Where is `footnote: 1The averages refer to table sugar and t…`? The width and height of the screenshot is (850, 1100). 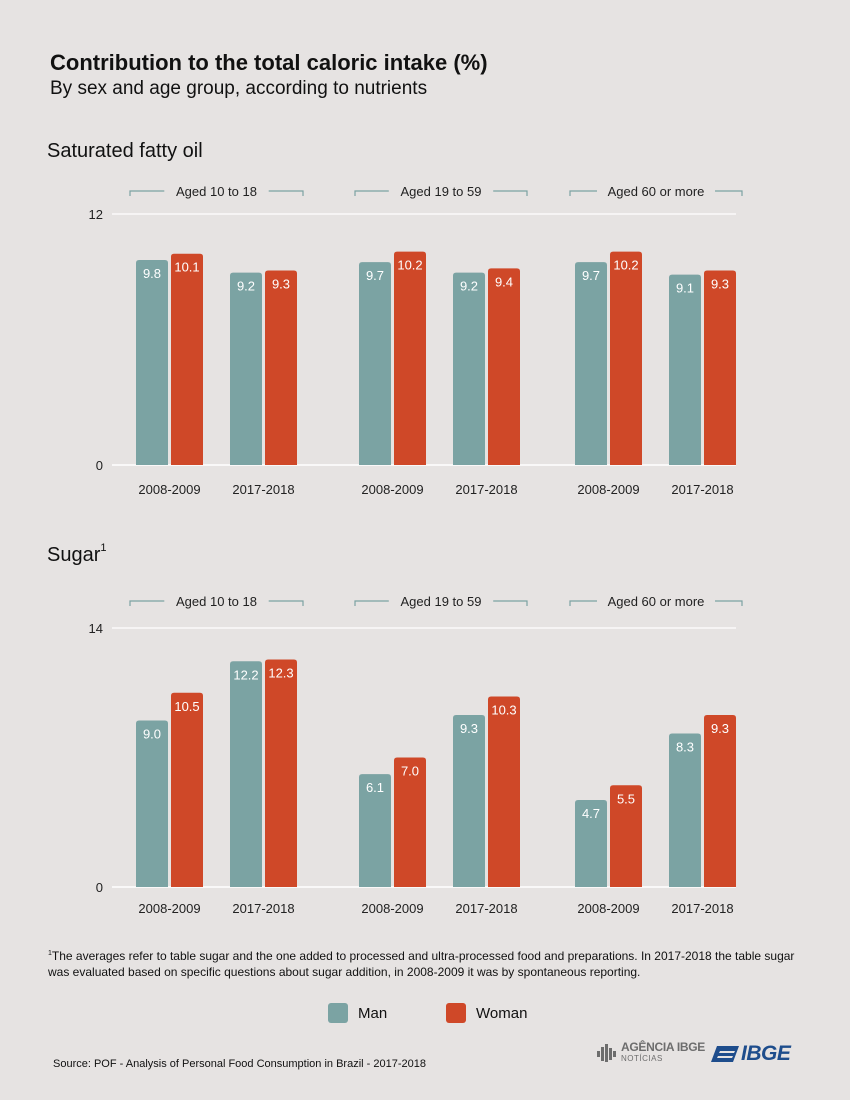 footnote: 1The averages refer to table sugar and t… is located at coordinates (428, 963).